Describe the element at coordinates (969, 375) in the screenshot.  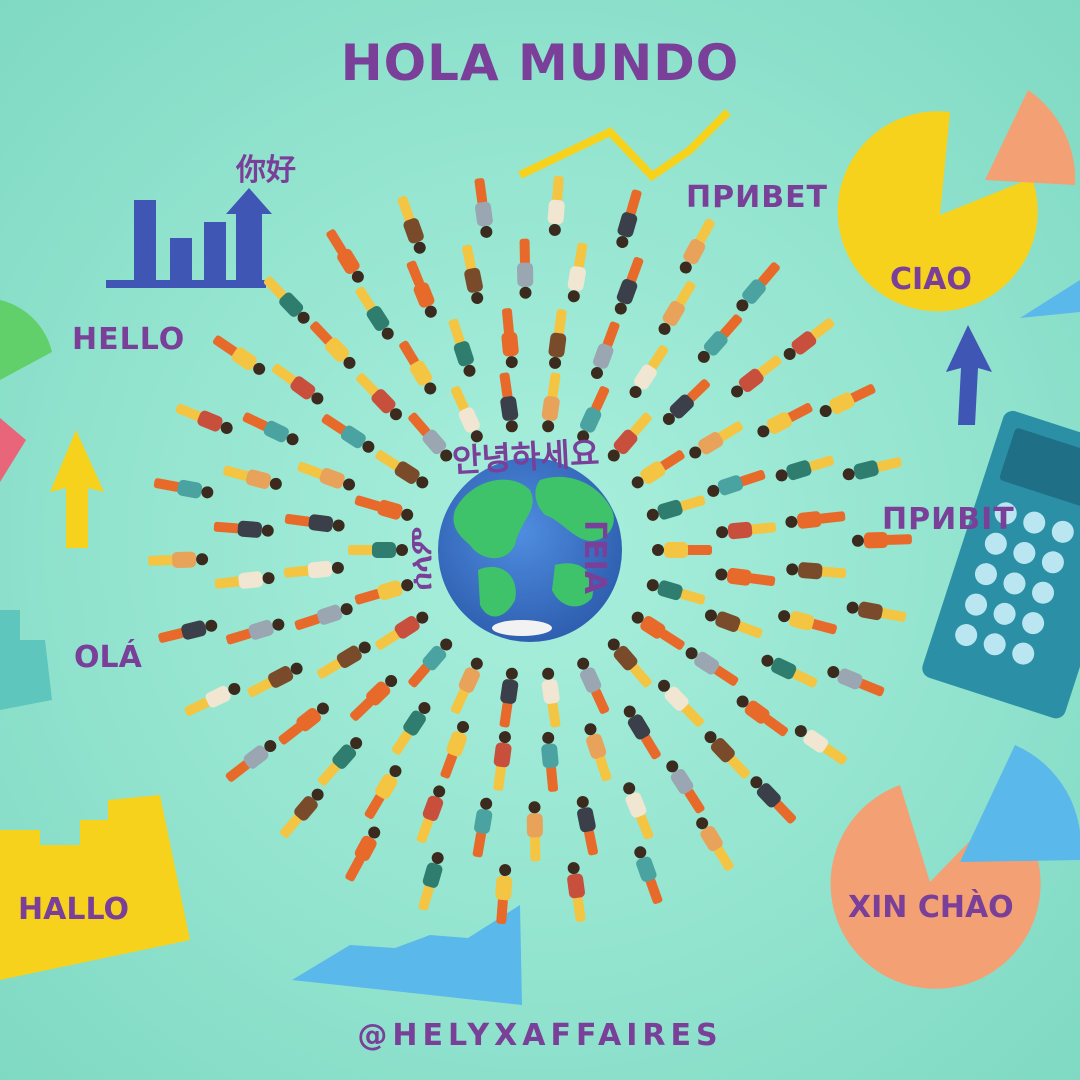
I see `arrow-up-icon-right` at that location.